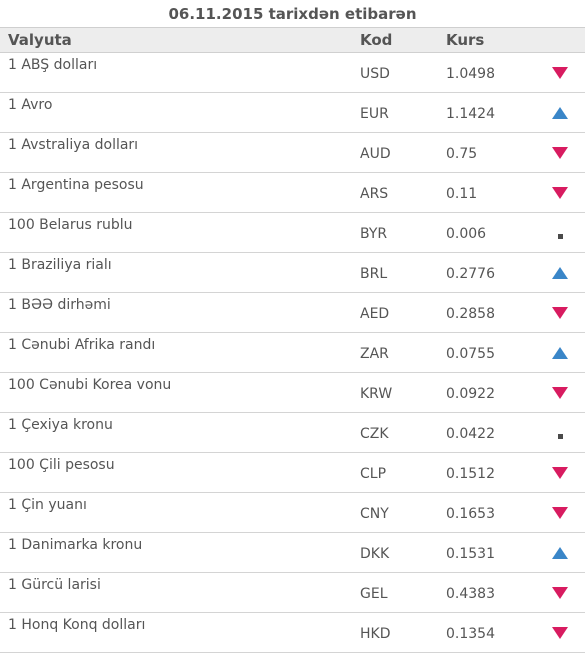  I want to click on table-row: 1 ABŞ dolları USD 1.0498, so click(292, 72).